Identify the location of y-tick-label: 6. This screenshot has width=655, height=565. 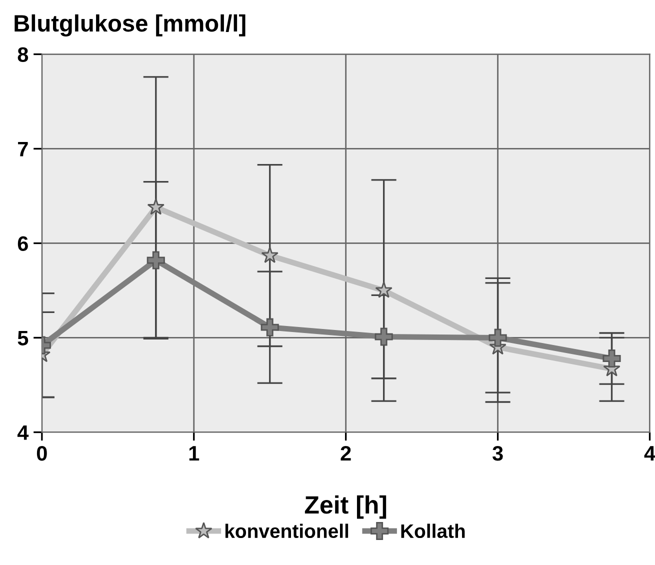
(23, 243).